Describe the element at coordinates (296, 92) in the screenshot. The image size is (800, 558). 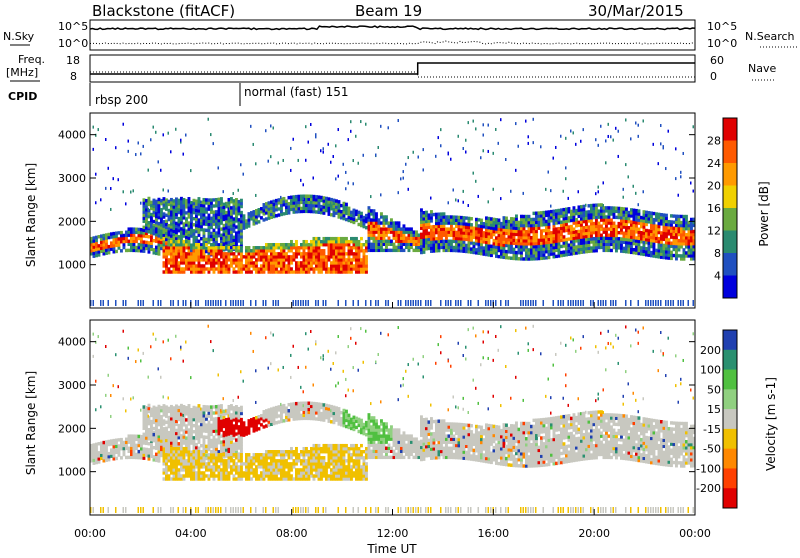
I see `cpid-segment-2: normal (fast) 151` at that location.